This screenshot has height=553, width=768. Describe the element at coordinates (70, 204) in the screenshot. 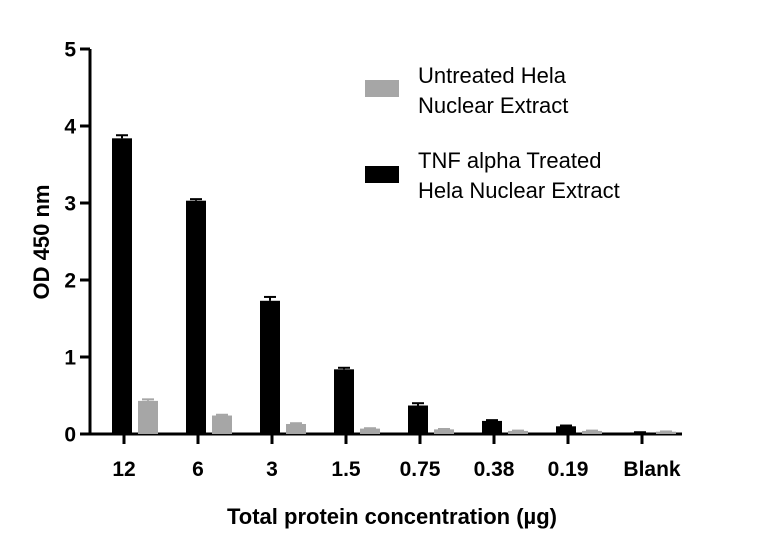

I see `y-tick-label: 3` at that location.